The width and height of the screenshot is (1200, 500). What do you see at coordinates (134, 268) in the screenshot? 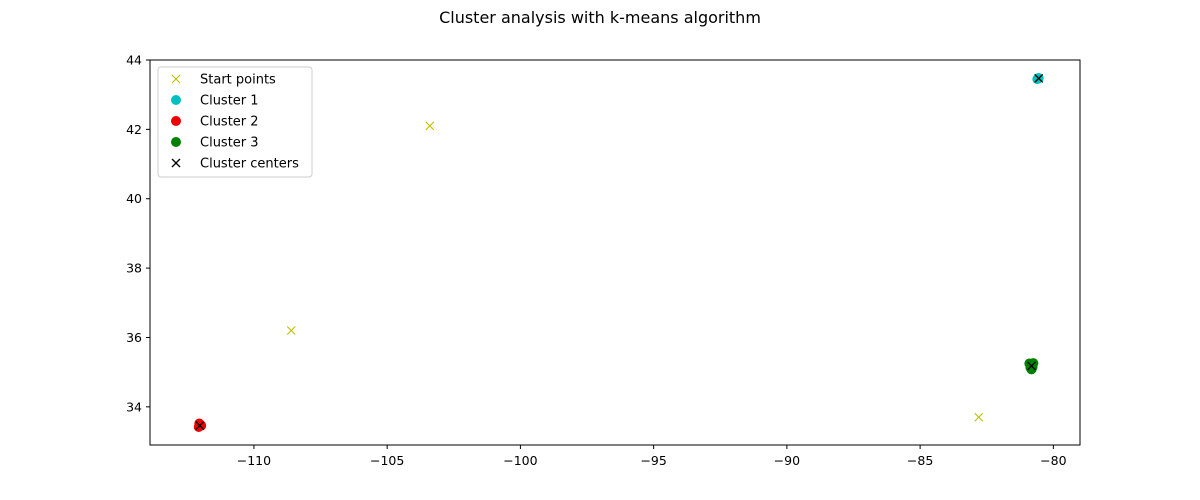
I see `y-tick-label: 38` at bounding box center [134, 268].